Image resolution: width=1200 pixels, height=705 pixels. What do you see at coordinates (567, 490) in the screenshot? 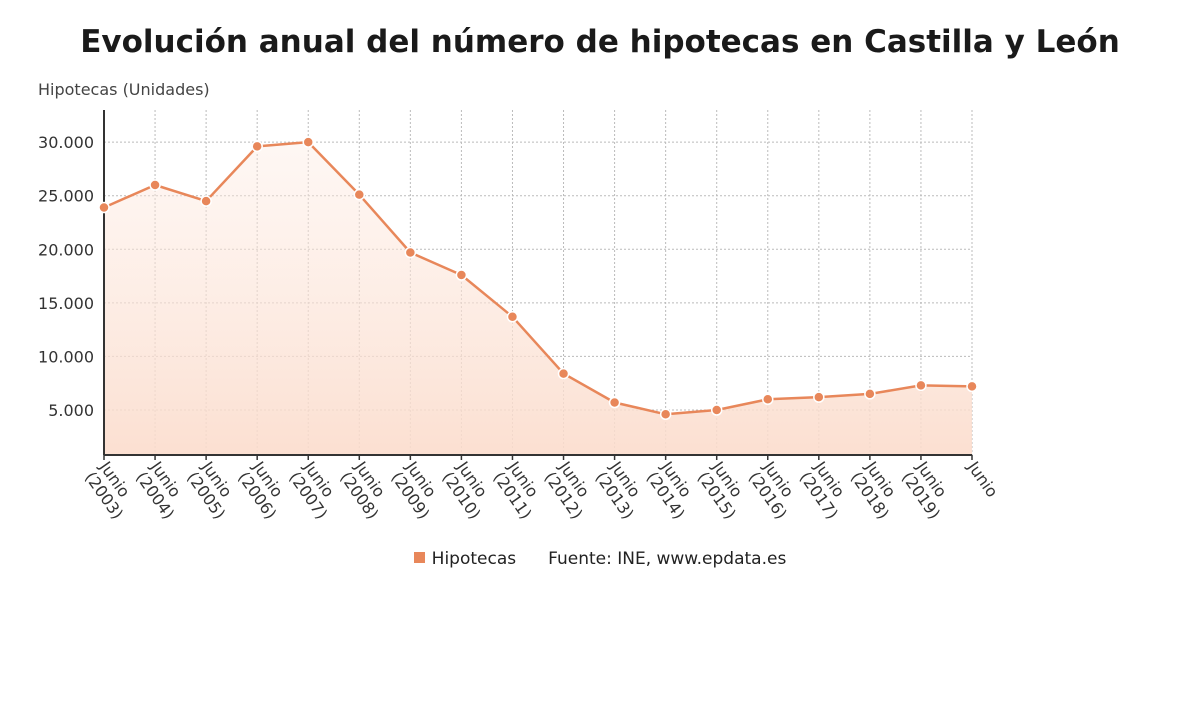
I see `x-tick-label: Junio(2012)` at bounding box center [567, 490].